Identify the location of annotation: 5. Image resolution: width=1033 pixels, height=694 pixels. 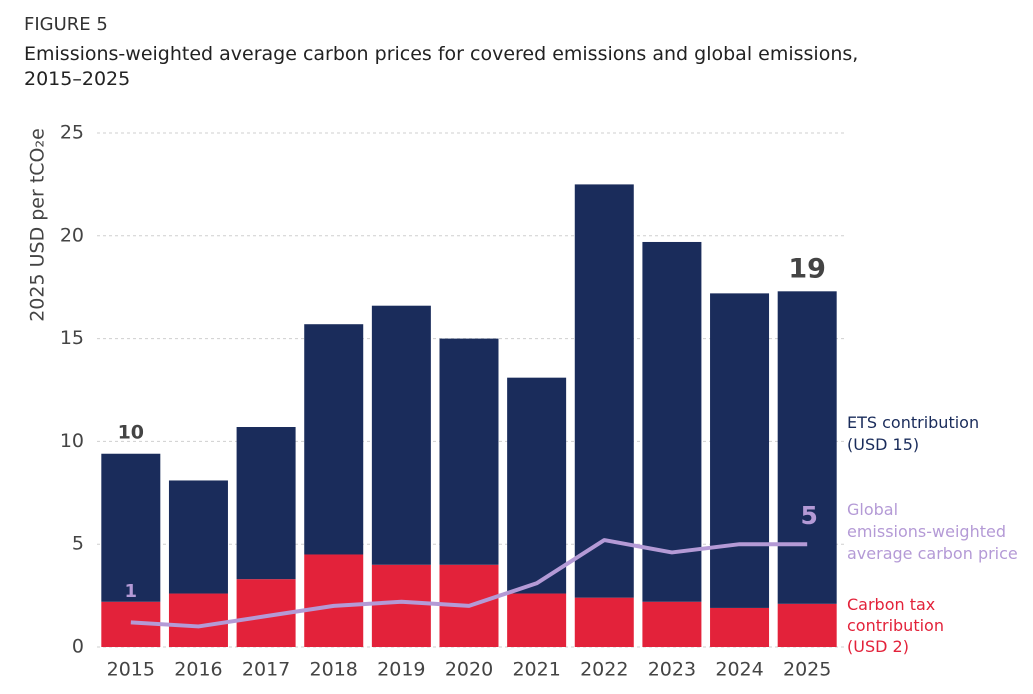
(808, 515).